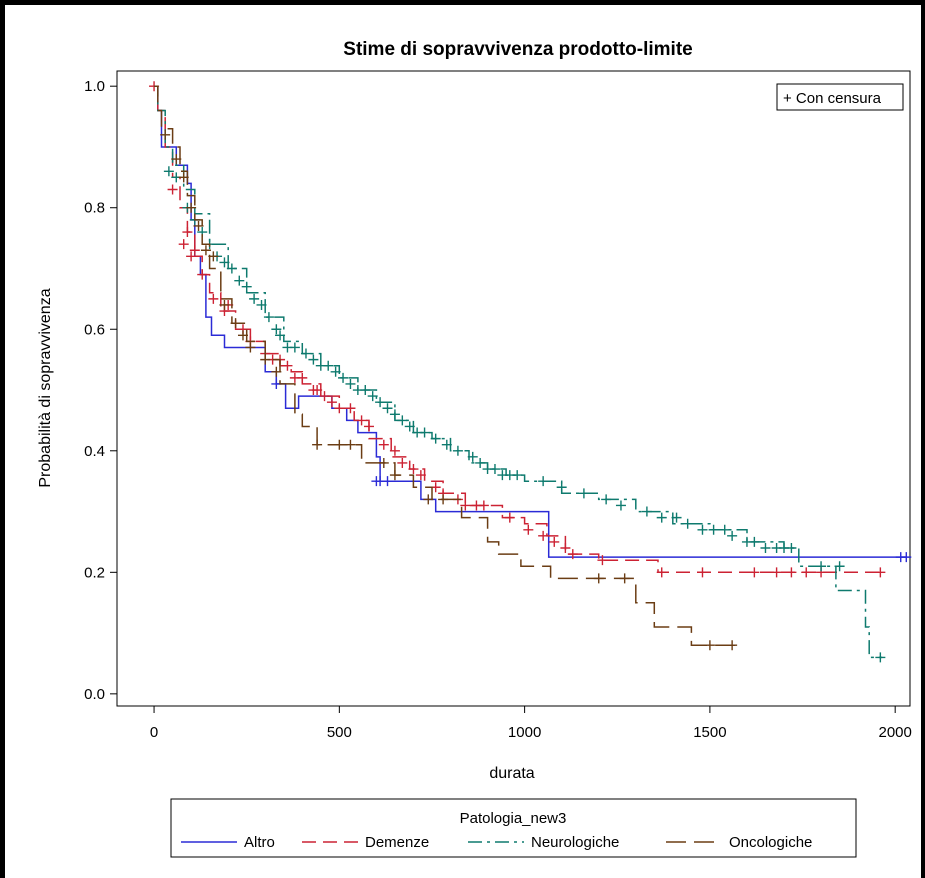 This screenshot has width=925, height=878. I want to click on y-tick-label: 0.4, so click(94, 451).